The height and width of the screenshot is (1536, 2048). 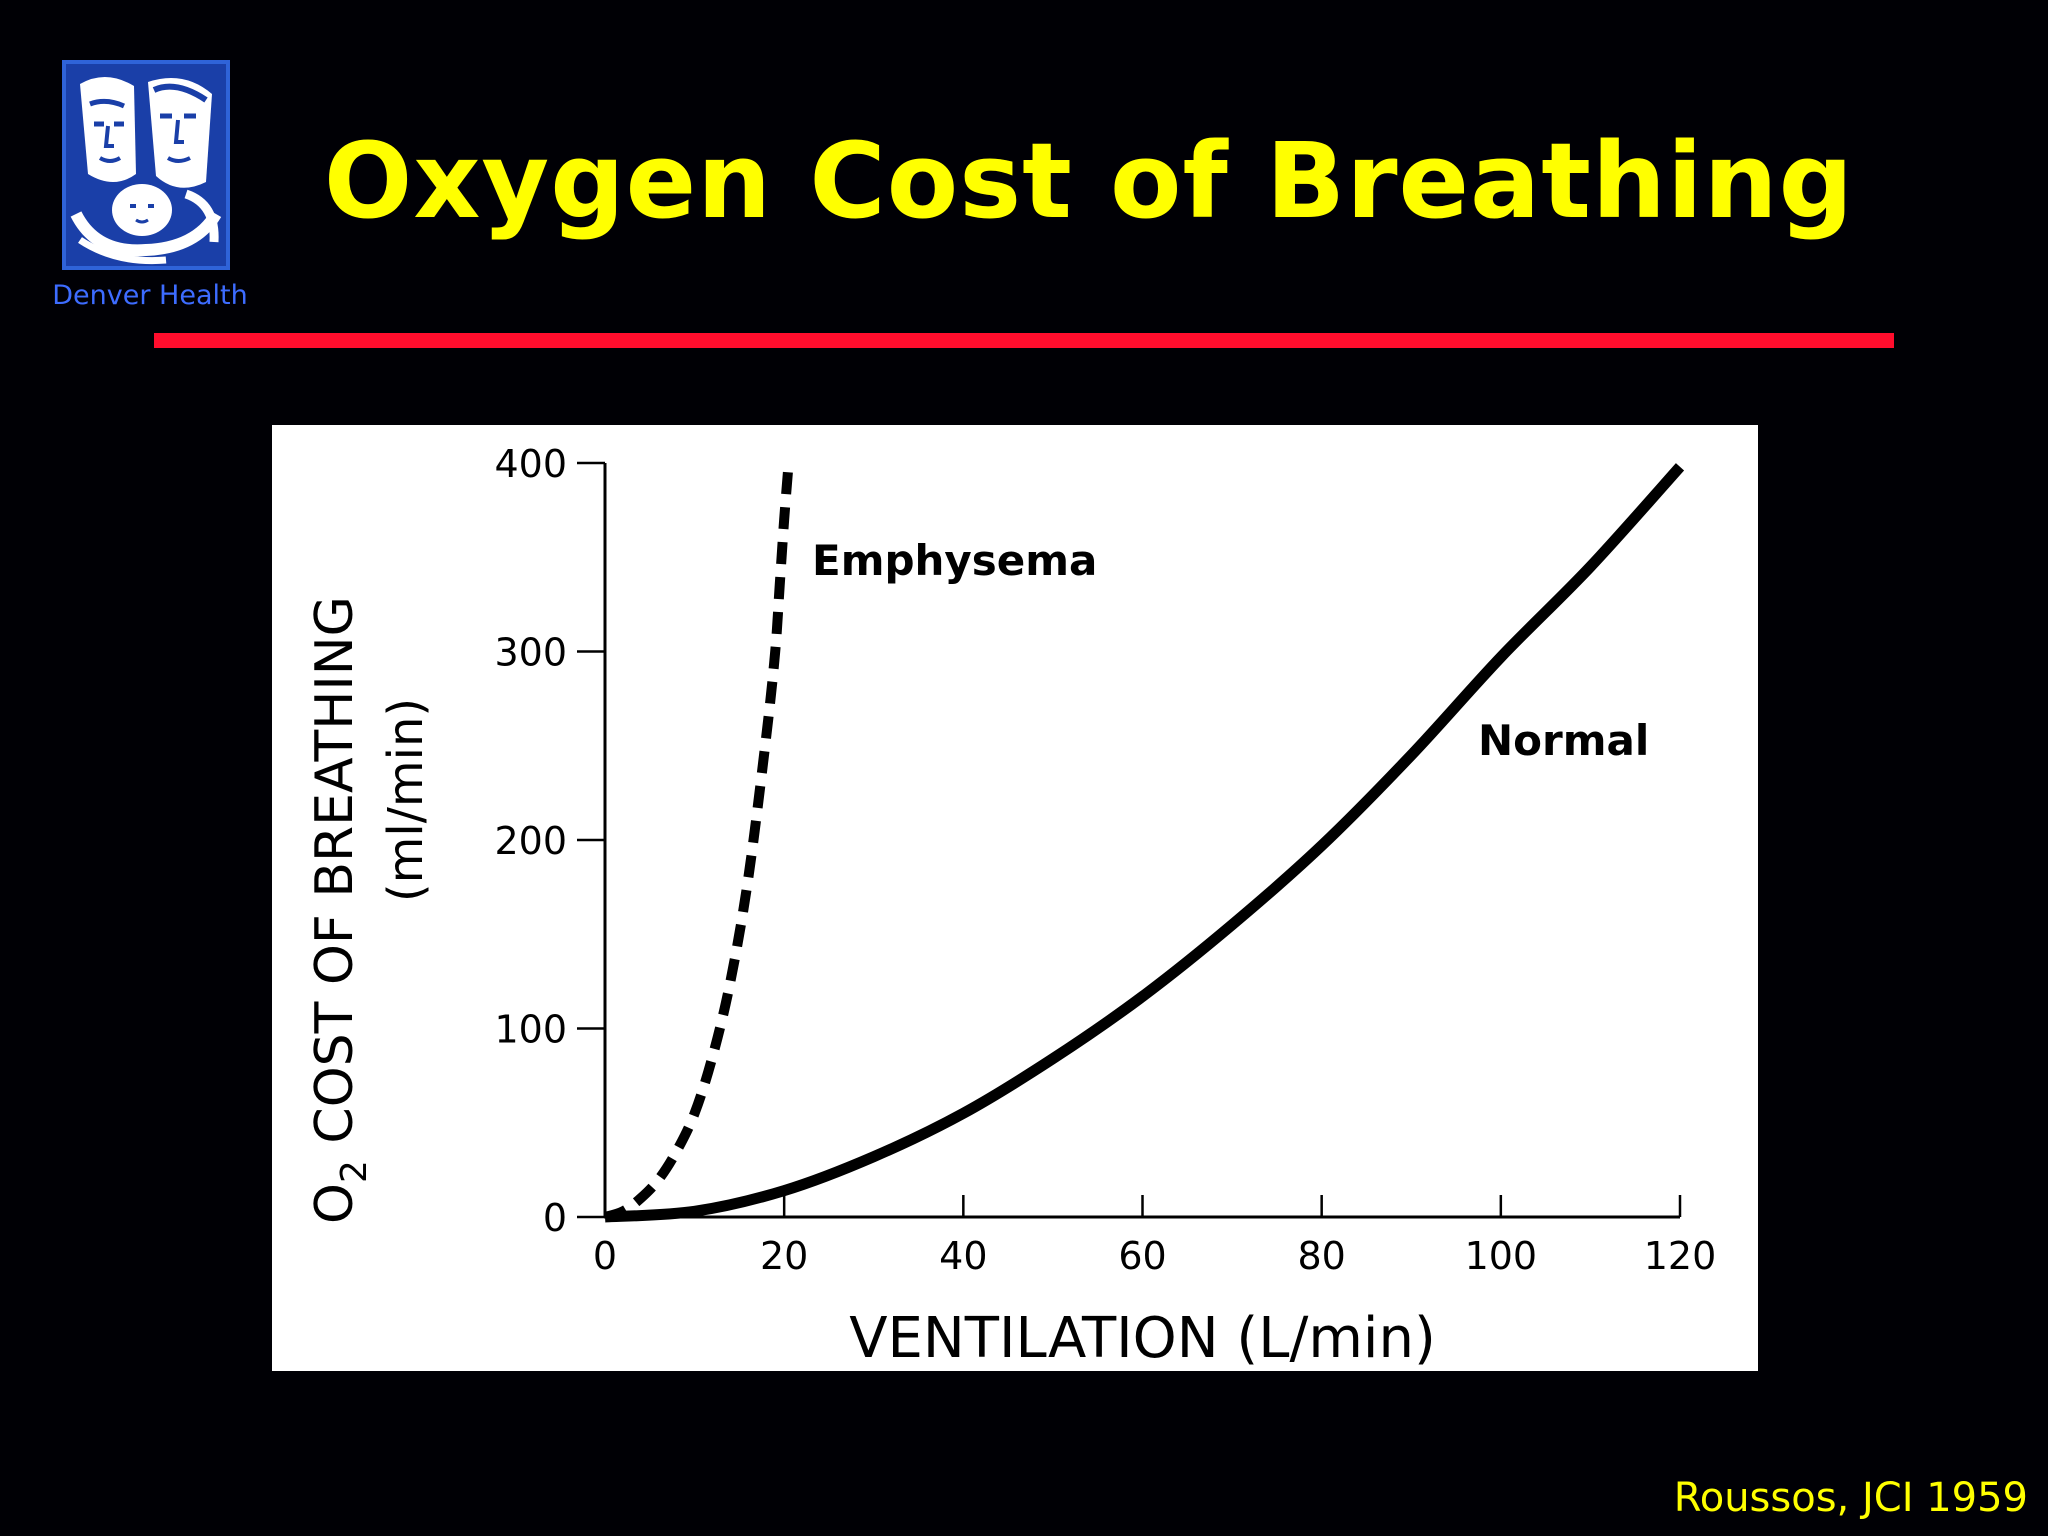 What do you see at coordinates (530, 464) in the screenshot?
I see `y-tick-label: 400` at bounding box center [530, 464].